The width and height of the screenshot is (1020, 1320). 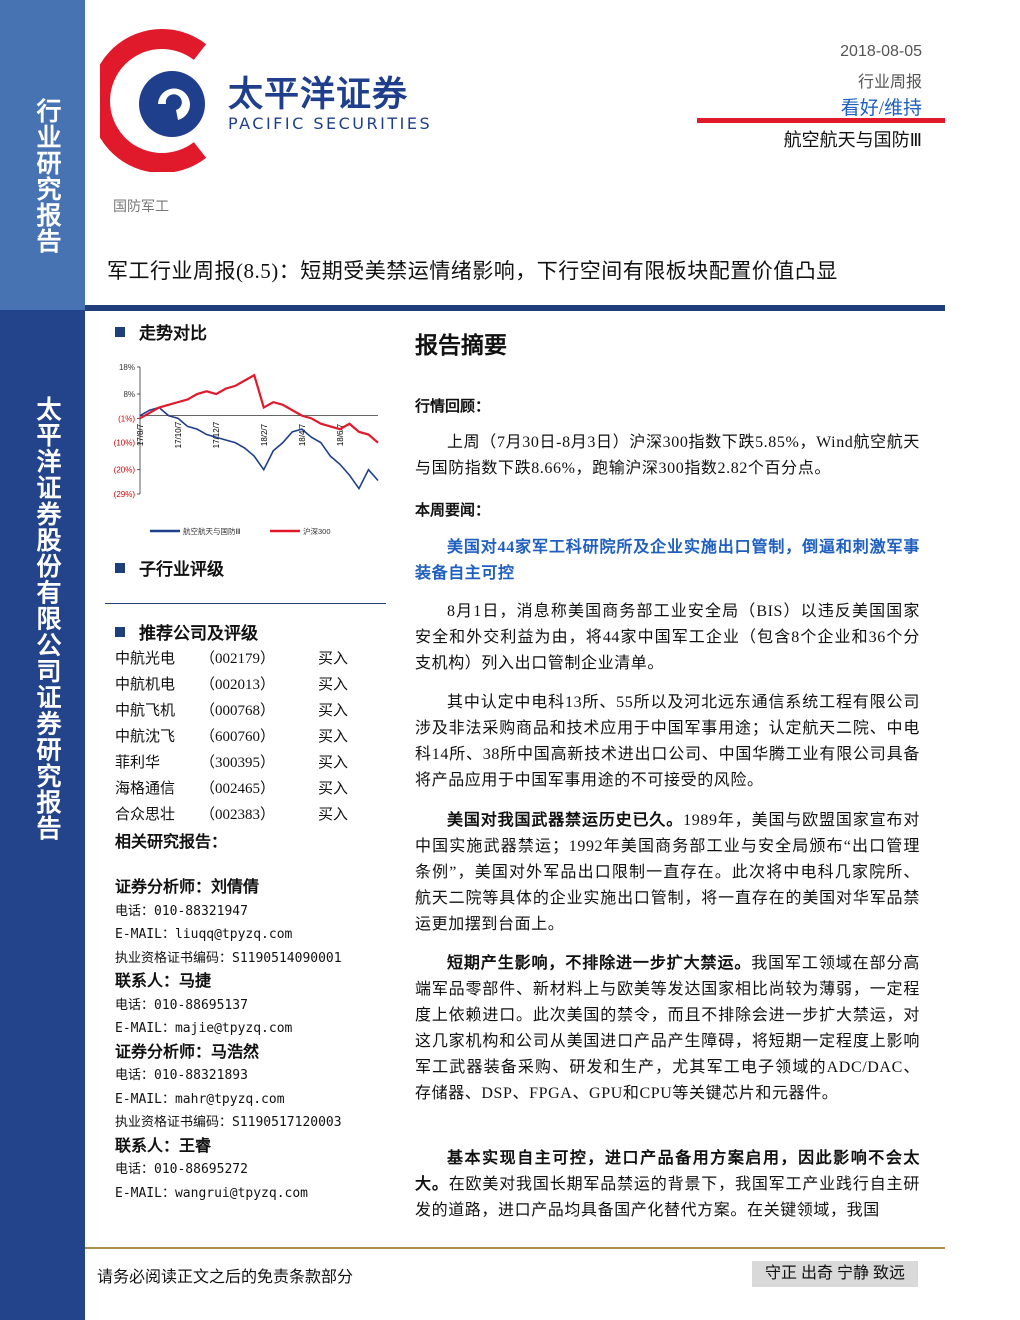 I want to click on company-row: 合众思壮 （002383） 买入, so click(x=231, y=813).